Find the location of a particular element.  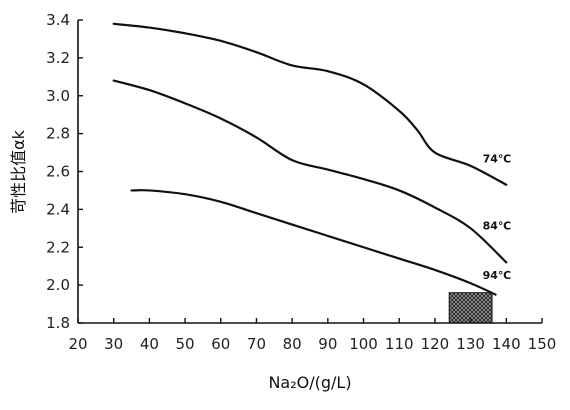

x-tick-label: 150 is located at coordinates (542, 344).